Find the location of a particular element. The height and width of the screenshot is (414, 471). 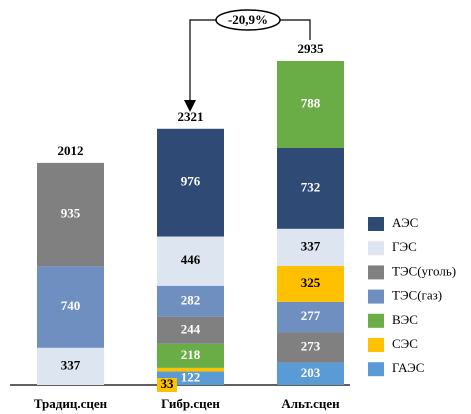

value-label: 976 is located at coordinates (191, 181).